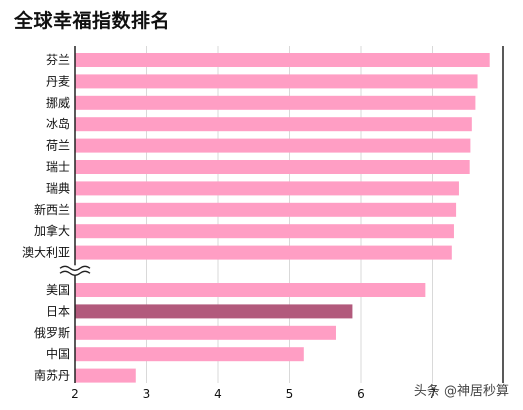 This screenshot has height=410, width=523. What do you see at coordinates (147, 394) in the screenshot?
I see `x-tick-label: 3` at bounding box center [147, 394].